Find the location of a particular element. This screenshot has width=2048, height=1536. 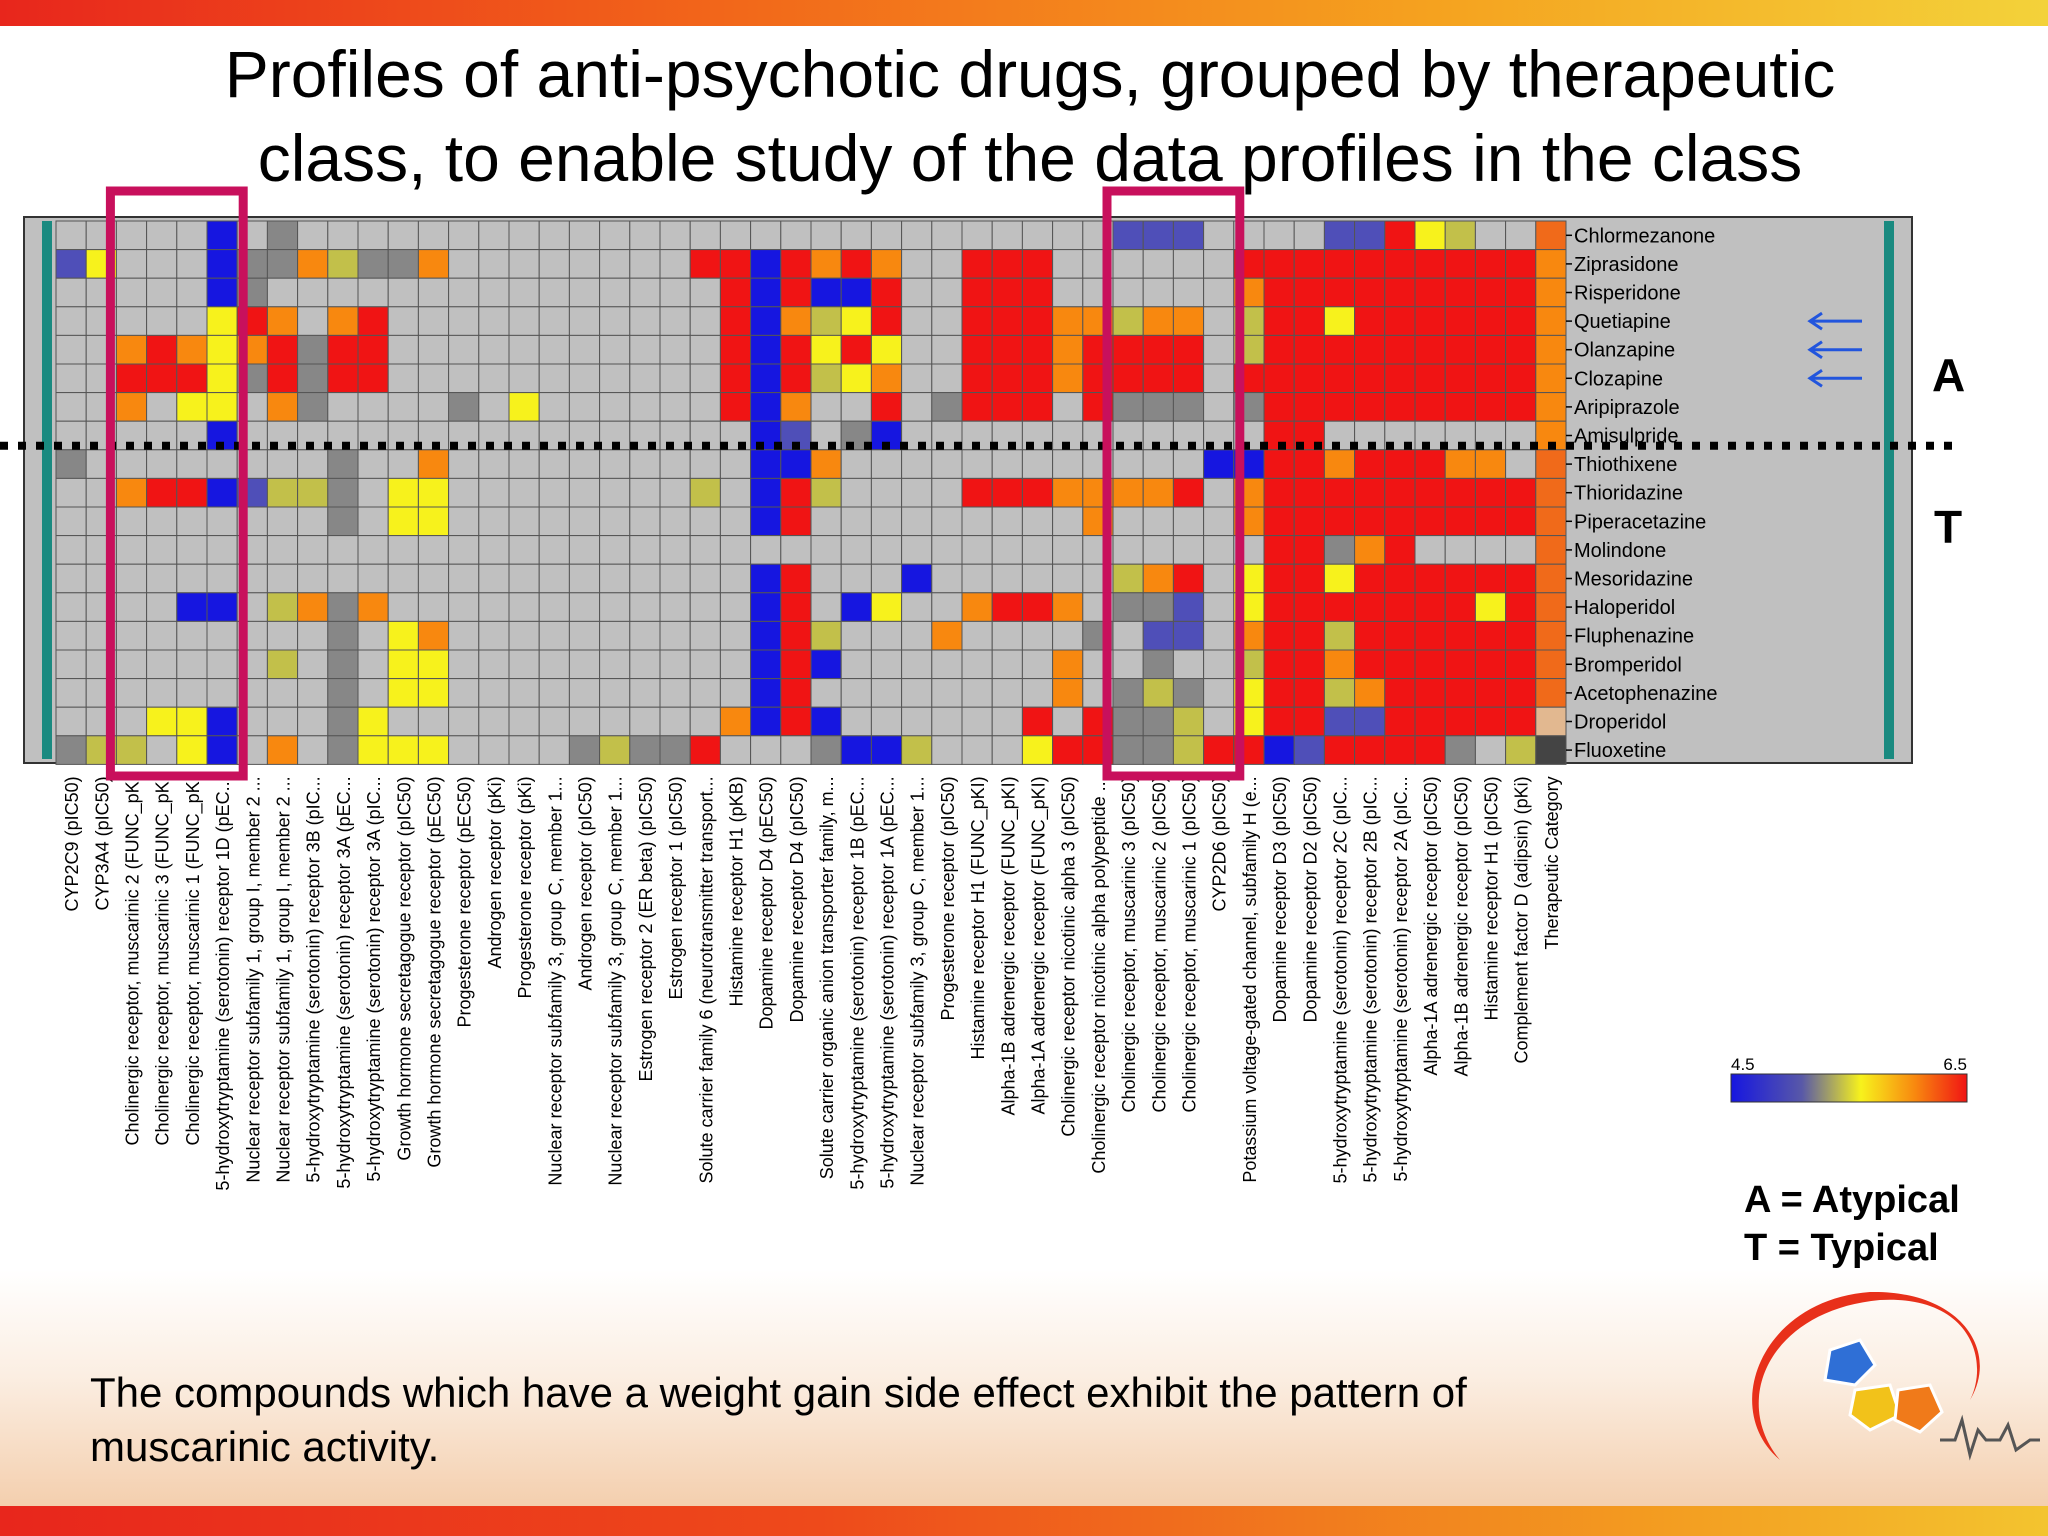

column-label: CYP2D6 (pIC50) is located at coordinates (1220, 843).